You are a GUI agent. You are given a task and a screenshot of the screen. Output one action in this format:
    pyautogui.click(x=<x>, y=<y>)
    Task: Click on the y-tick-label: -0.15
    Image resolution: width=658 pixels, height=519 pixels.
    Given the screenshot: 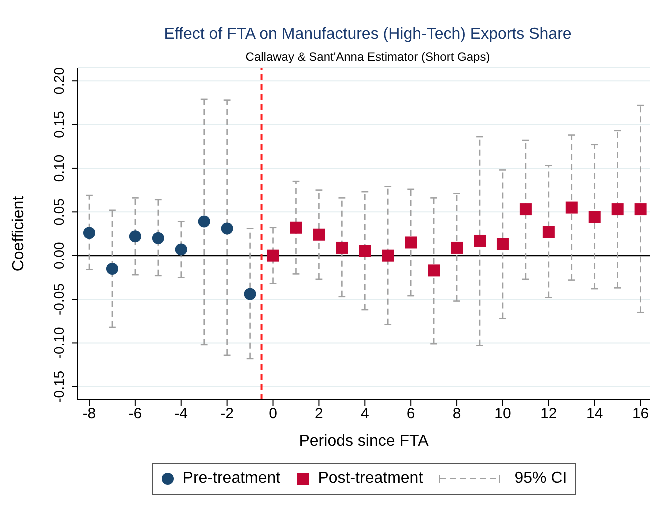 What is the action you would take?
    pyautogui.click(x=59, y=386)
    